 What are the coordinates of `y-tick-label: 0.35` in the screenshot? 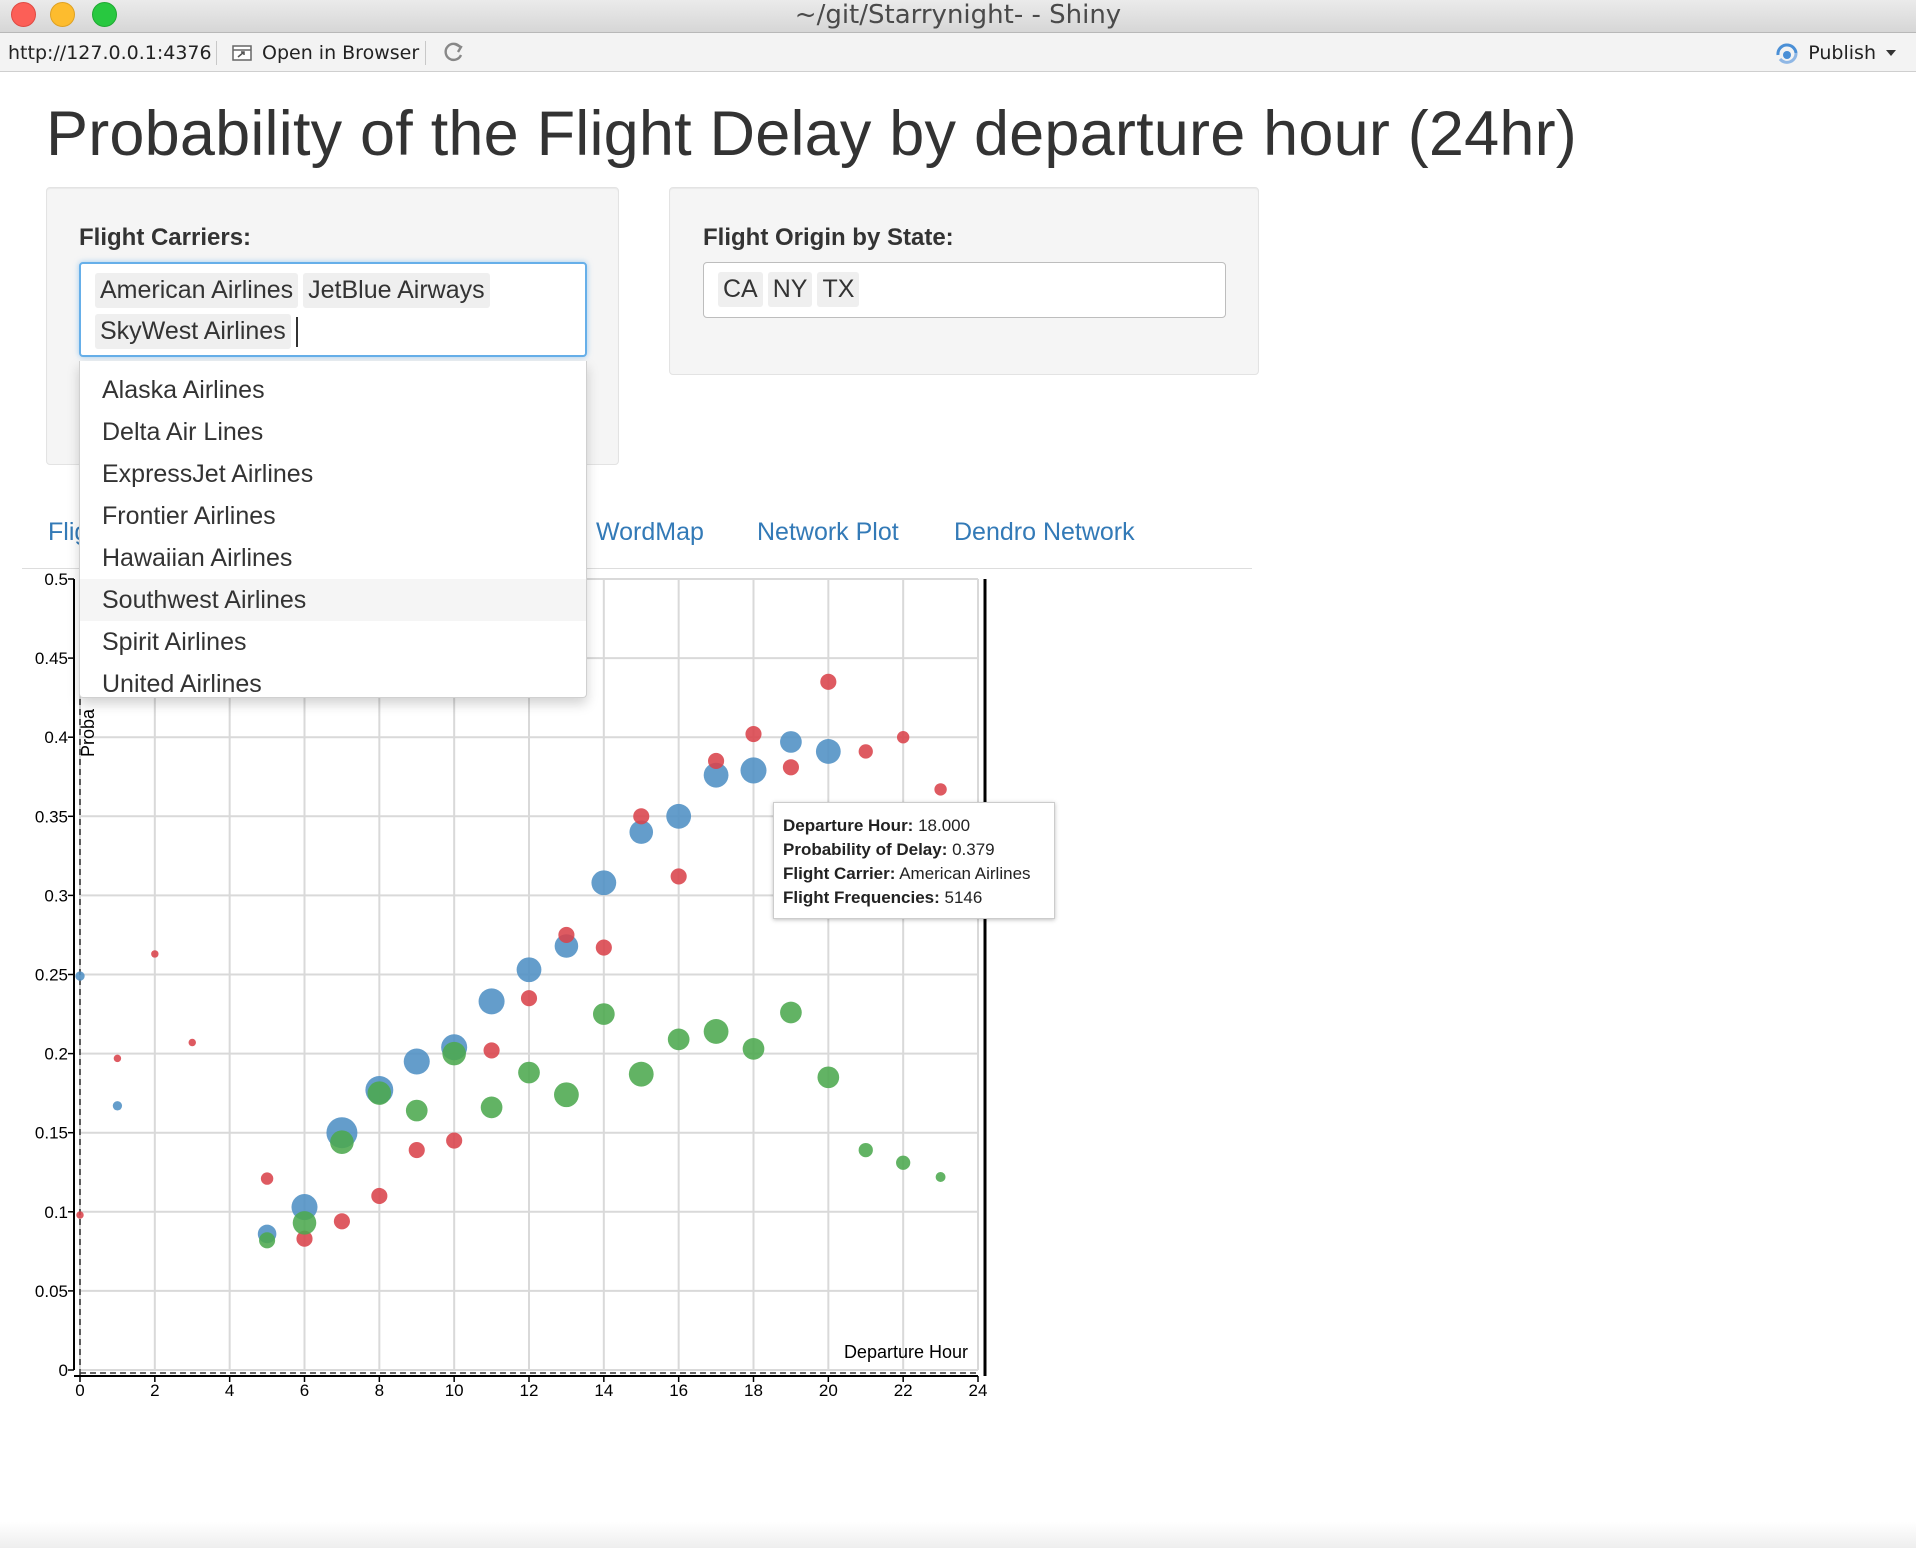 It's located at (51, 816).